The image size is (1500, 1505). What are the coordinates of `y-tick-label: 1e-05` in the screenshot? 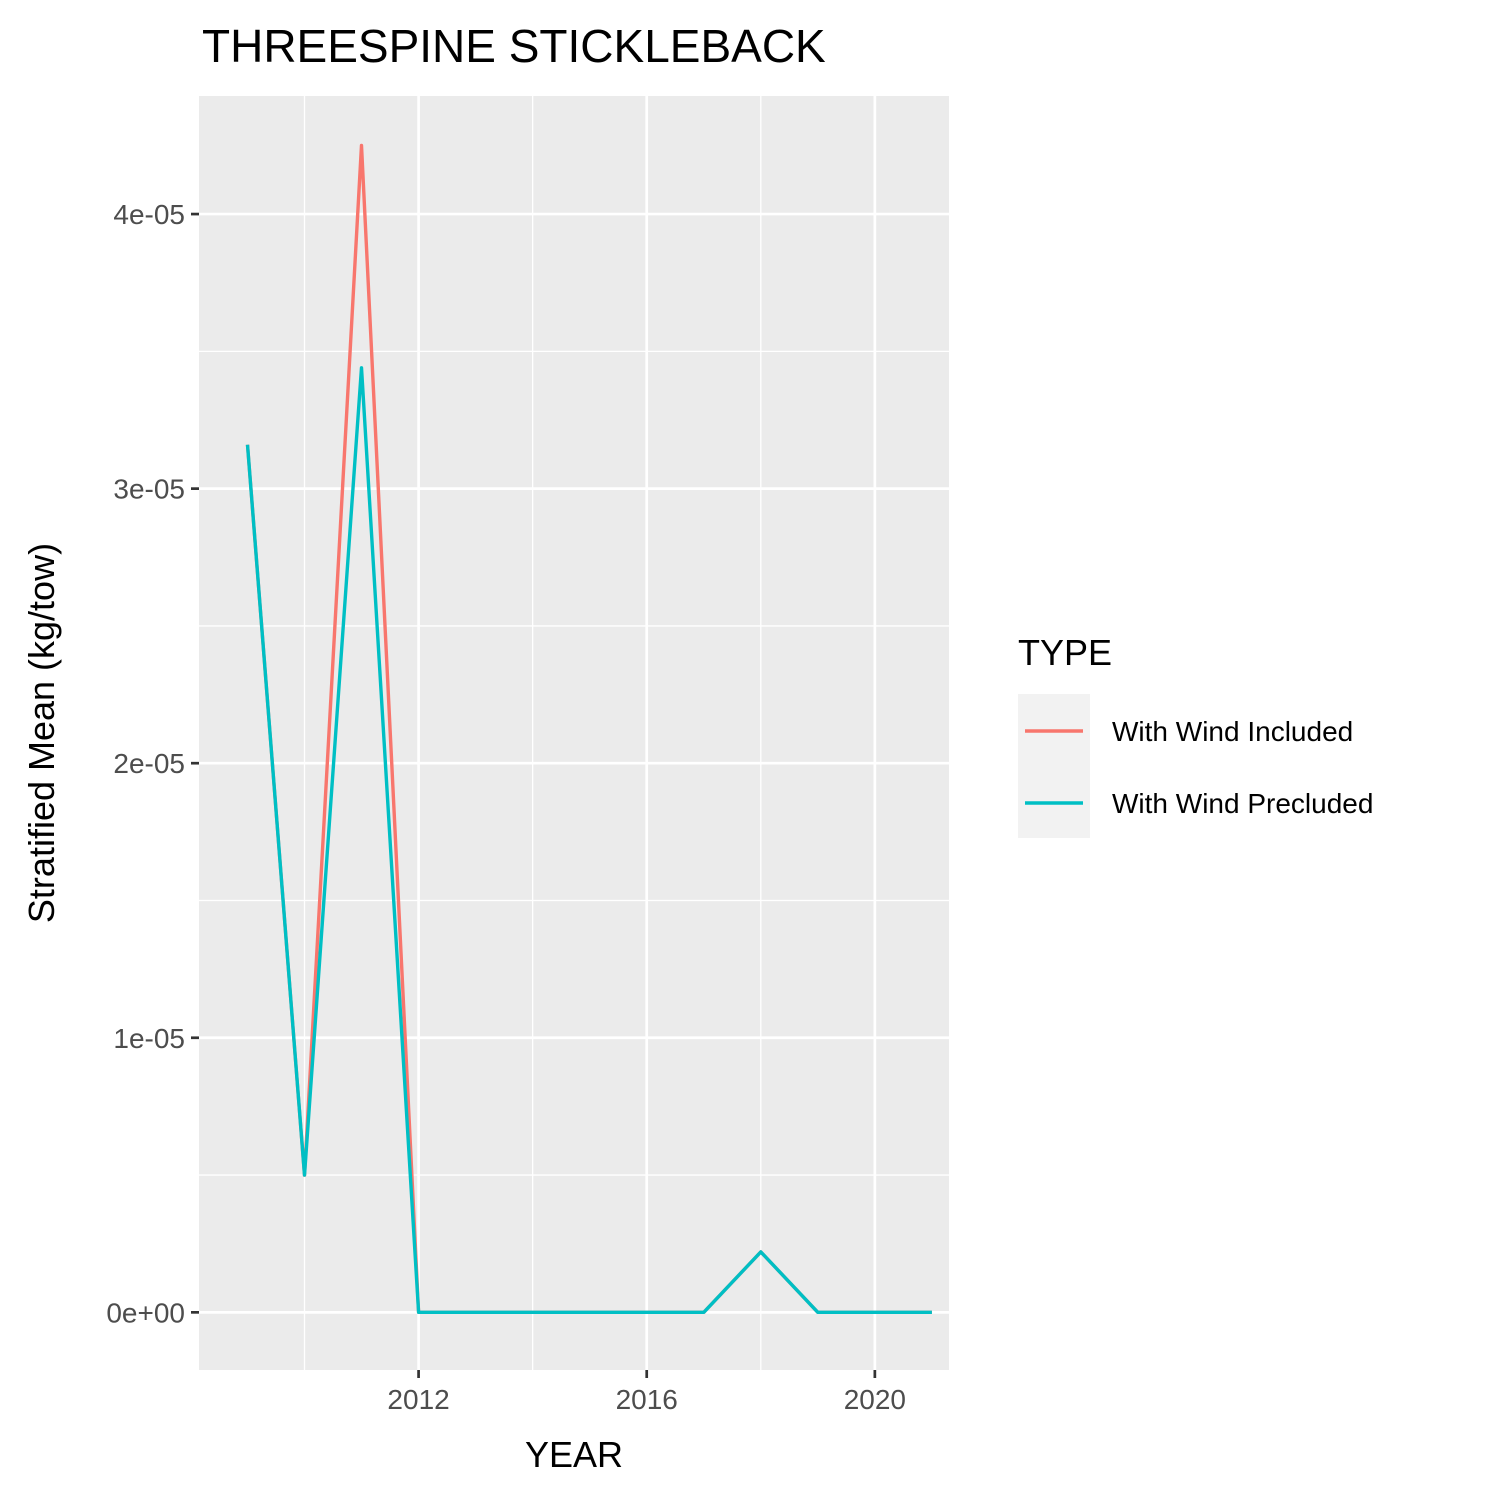 It's located at (149, 1038).